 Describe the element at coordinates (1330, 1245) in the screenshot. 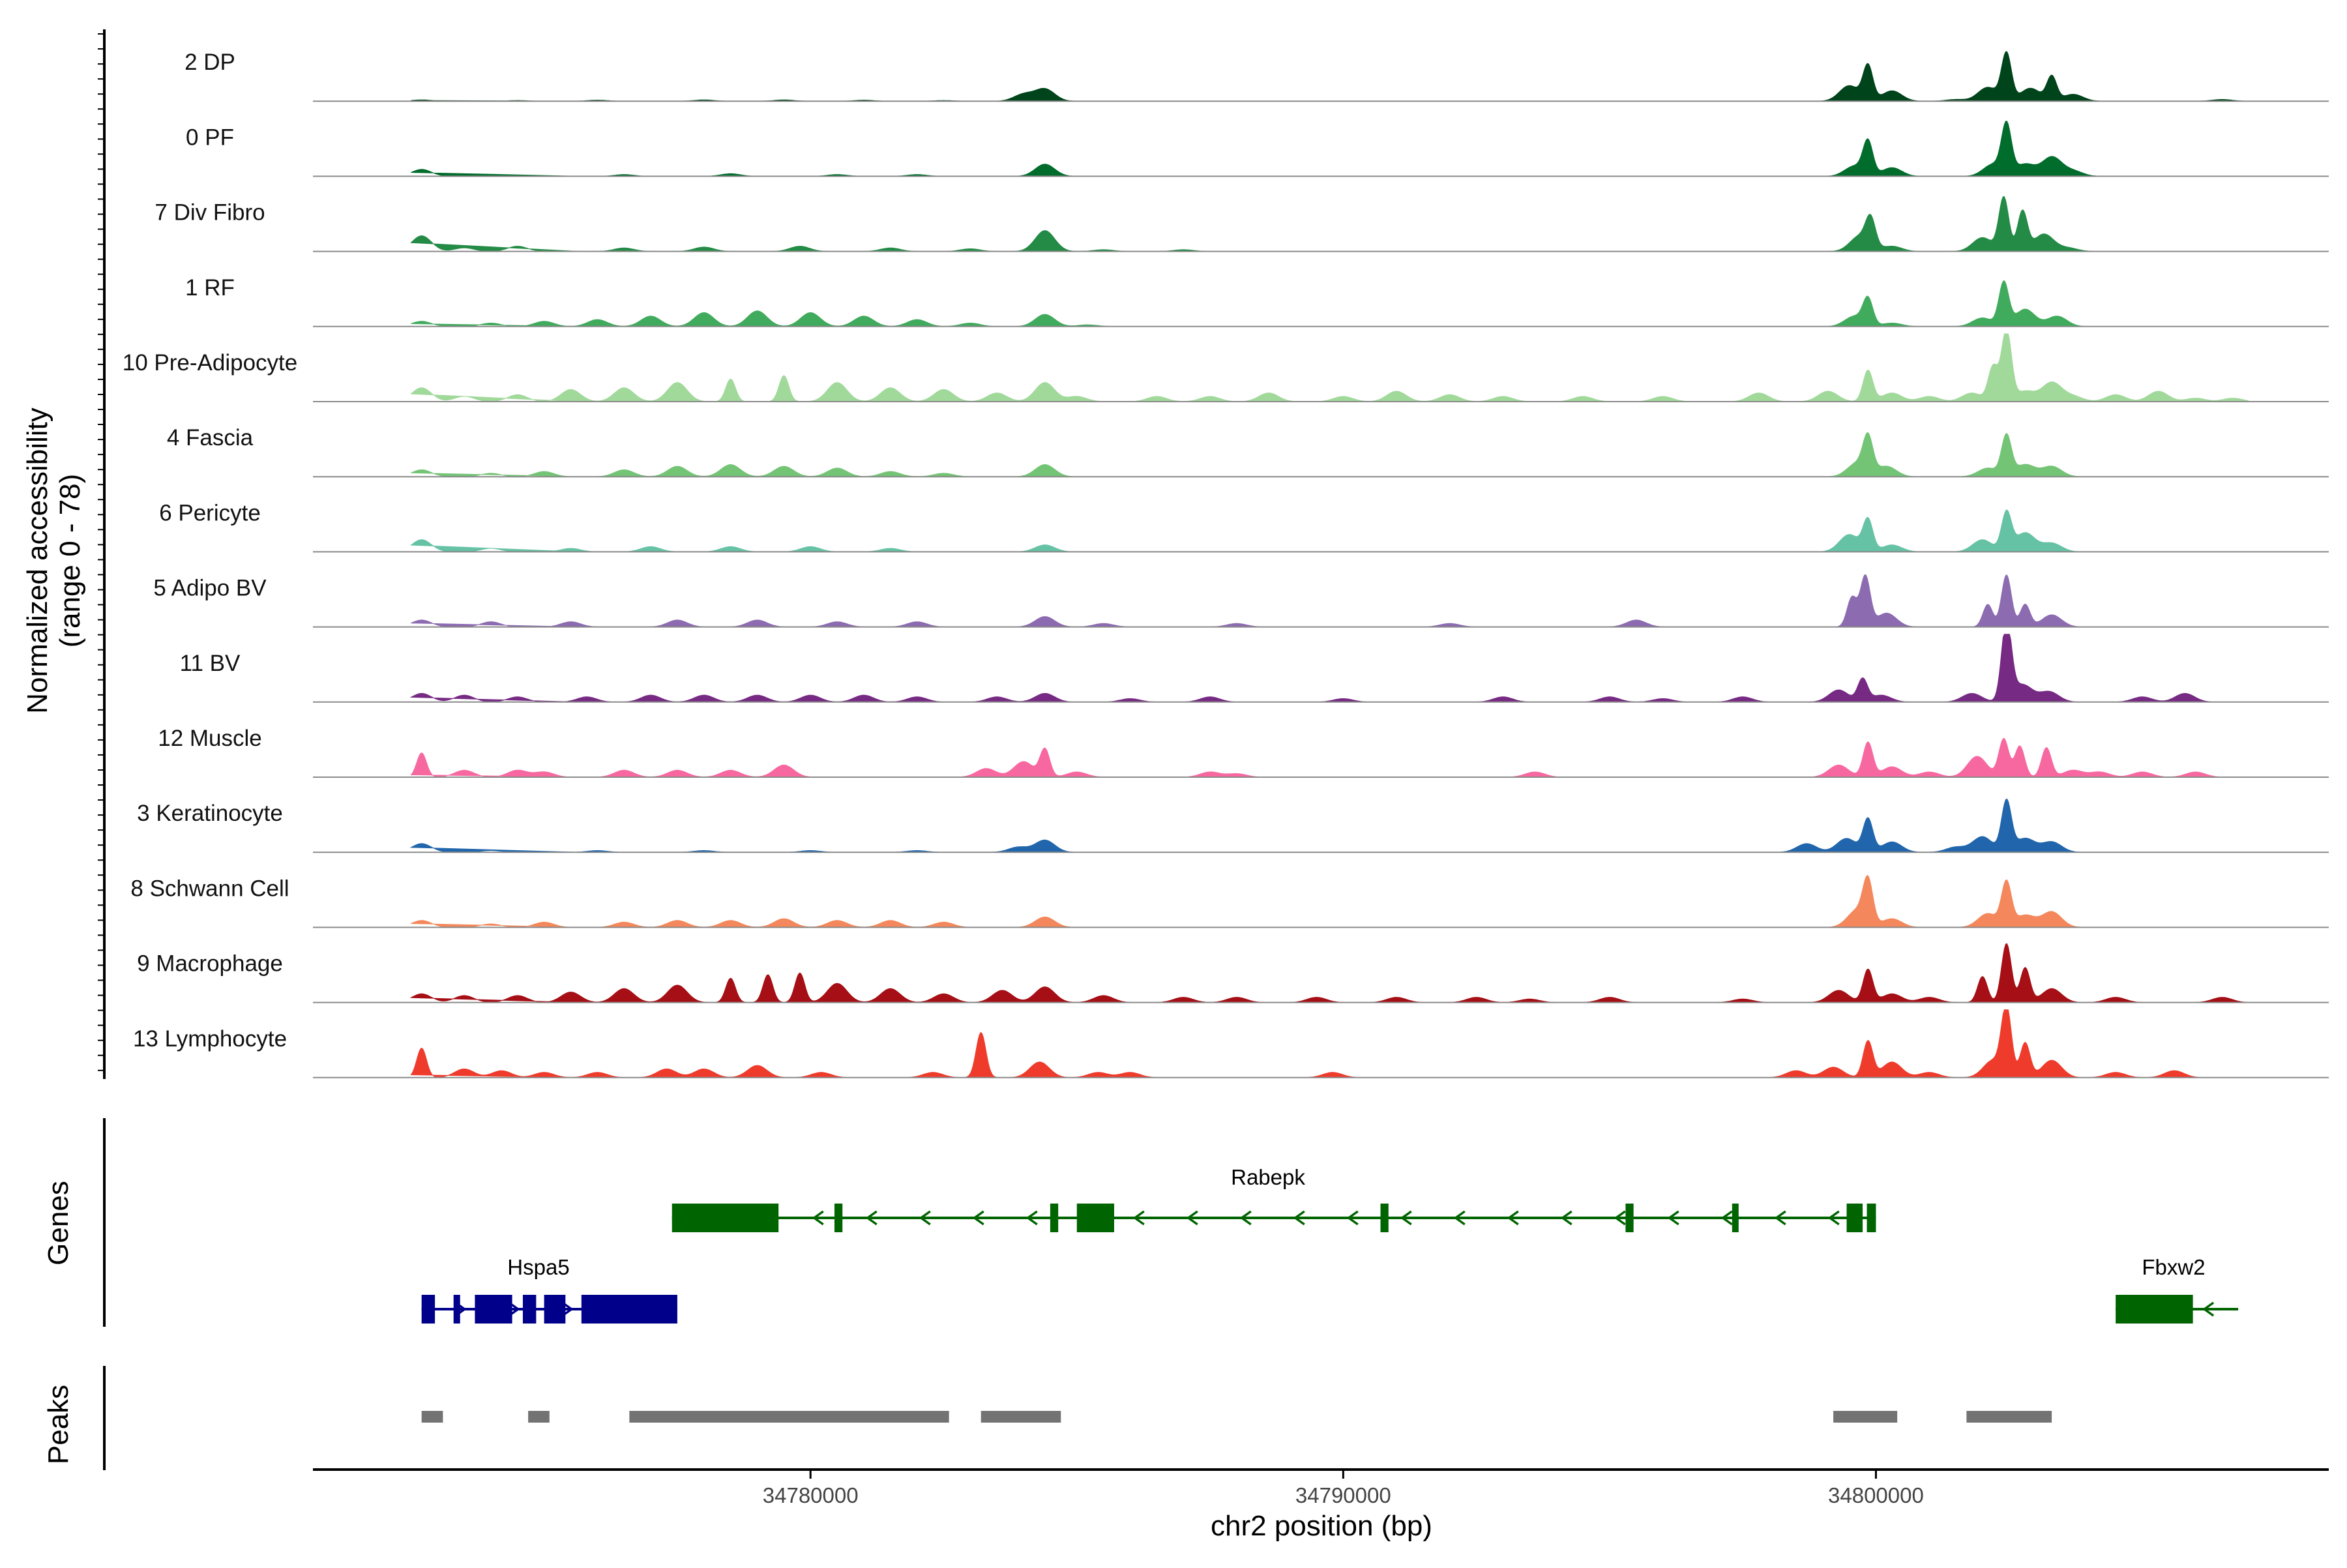

I see `genes-panel: Hspa5 Rabepk Fbxw2` at that location.